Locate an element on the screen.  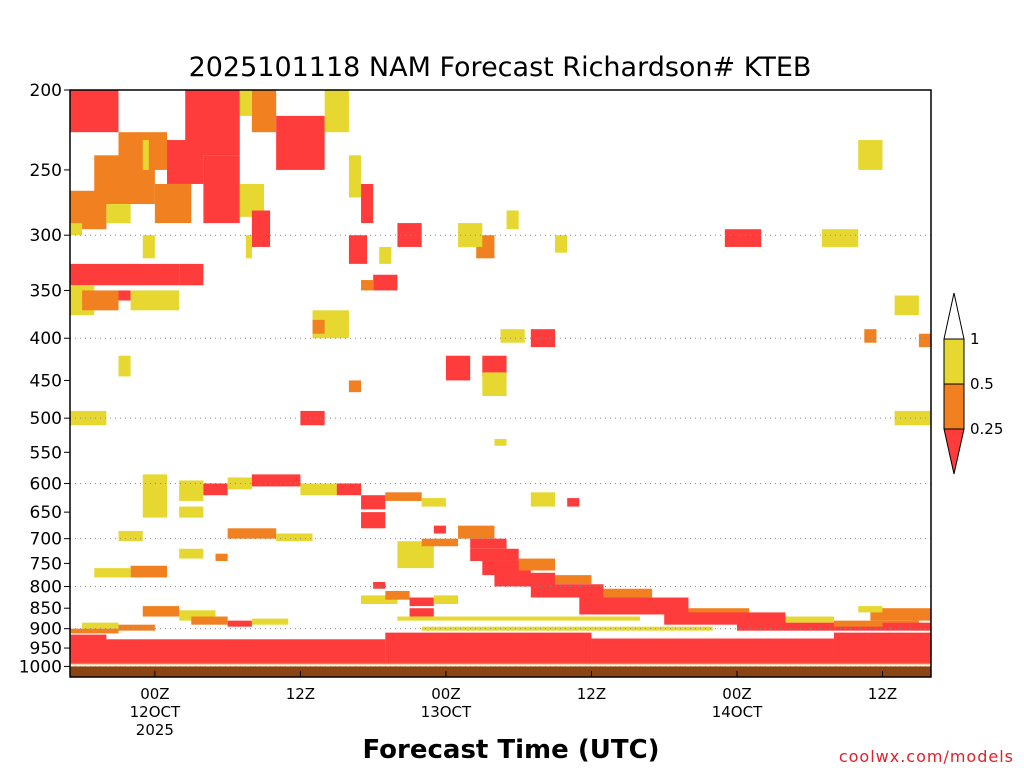
y-tick-label: 200 is located at coordinates (46, 91).